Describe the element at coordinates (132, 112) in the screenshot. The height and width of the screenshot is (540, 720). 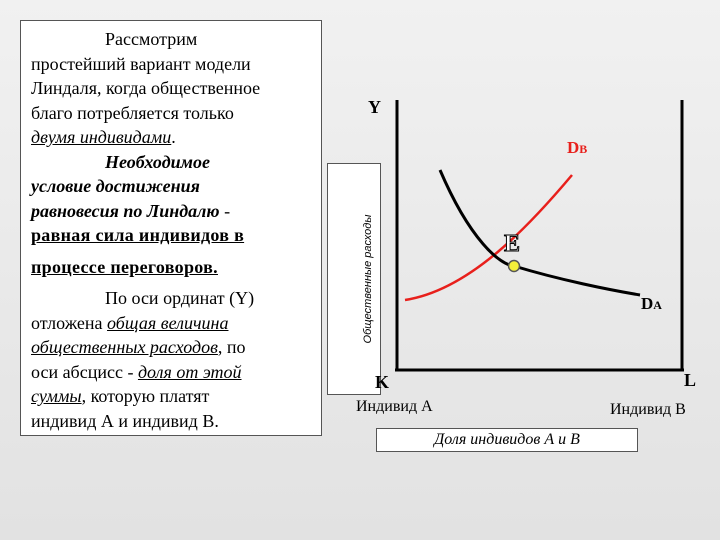
I see `text-line: благо потребляется только` at that location.